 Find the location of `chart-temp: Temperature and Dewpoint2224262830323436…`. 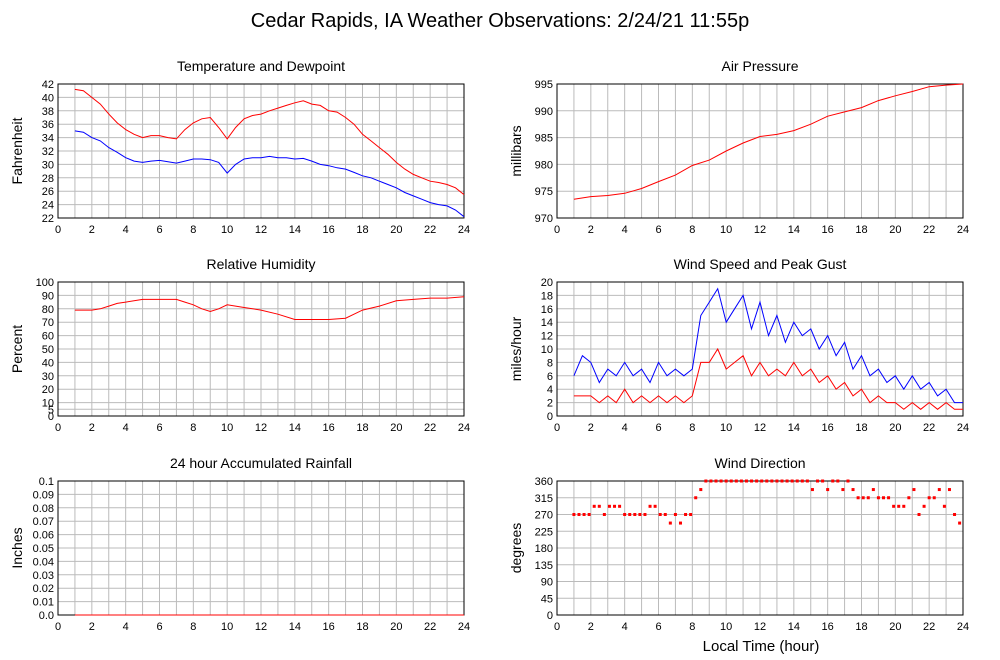

chart-temp: Temperature and Dewpoint2224262830323436… is located at coordinates (239, 147).